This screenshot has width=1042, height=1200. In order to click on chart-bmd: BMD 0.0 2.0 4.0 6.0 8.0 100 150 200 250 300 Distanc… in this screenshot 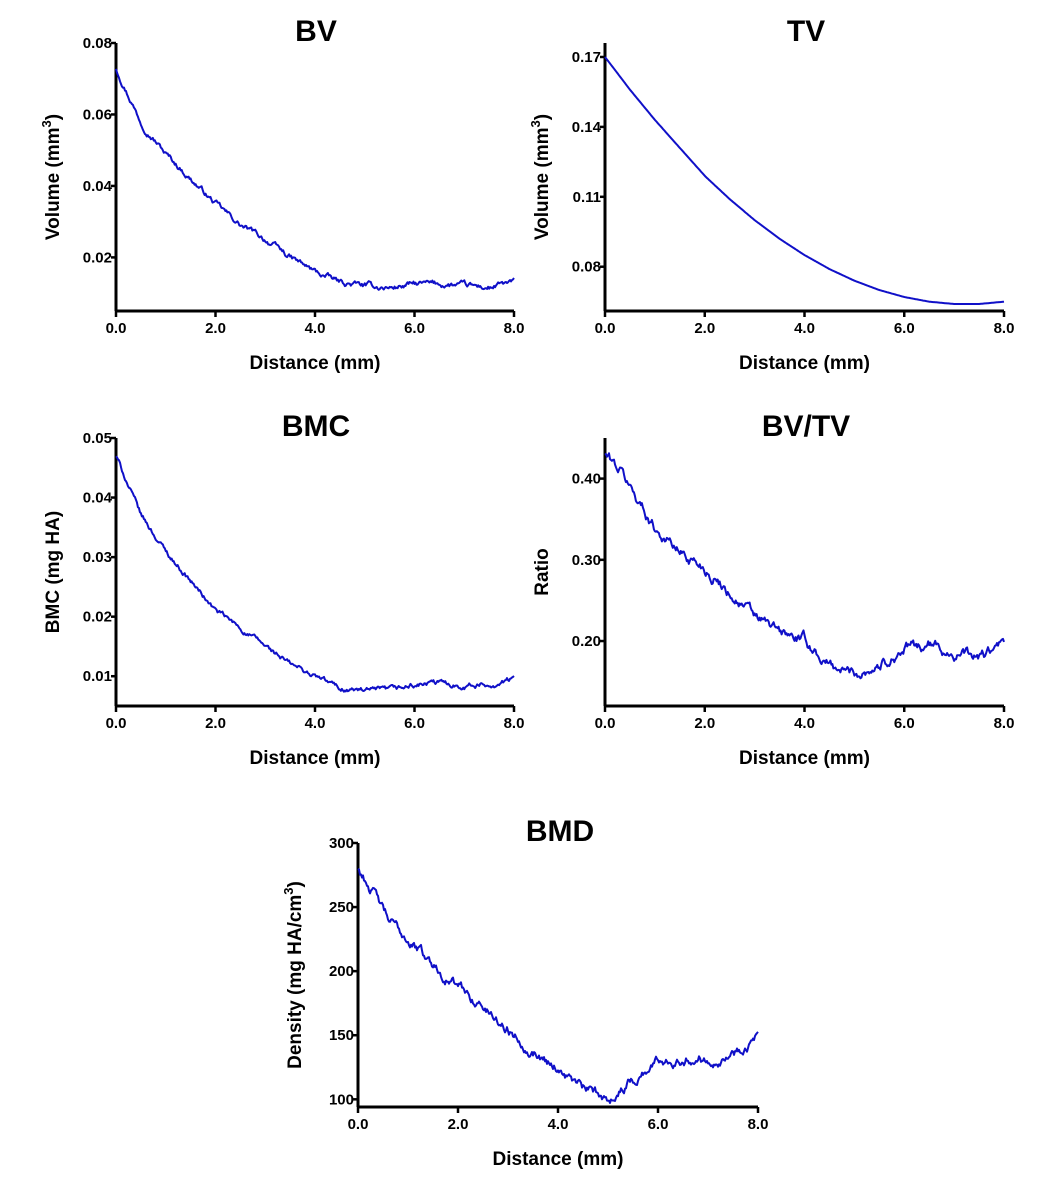, I will do `click(524, 992)`.